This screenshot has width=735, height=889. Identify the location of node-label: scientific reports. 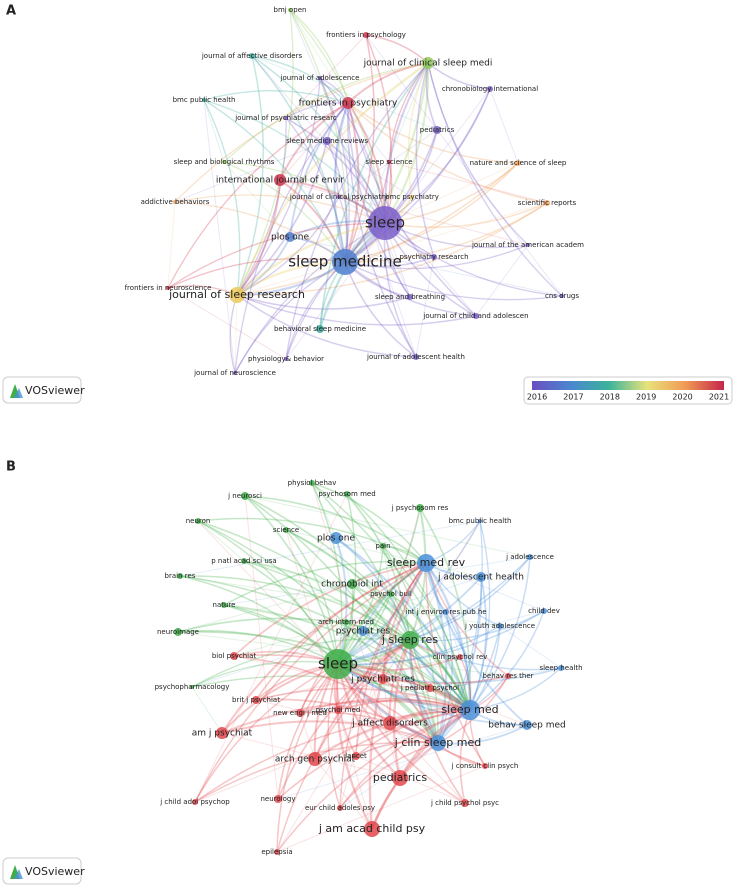
(547, 203).